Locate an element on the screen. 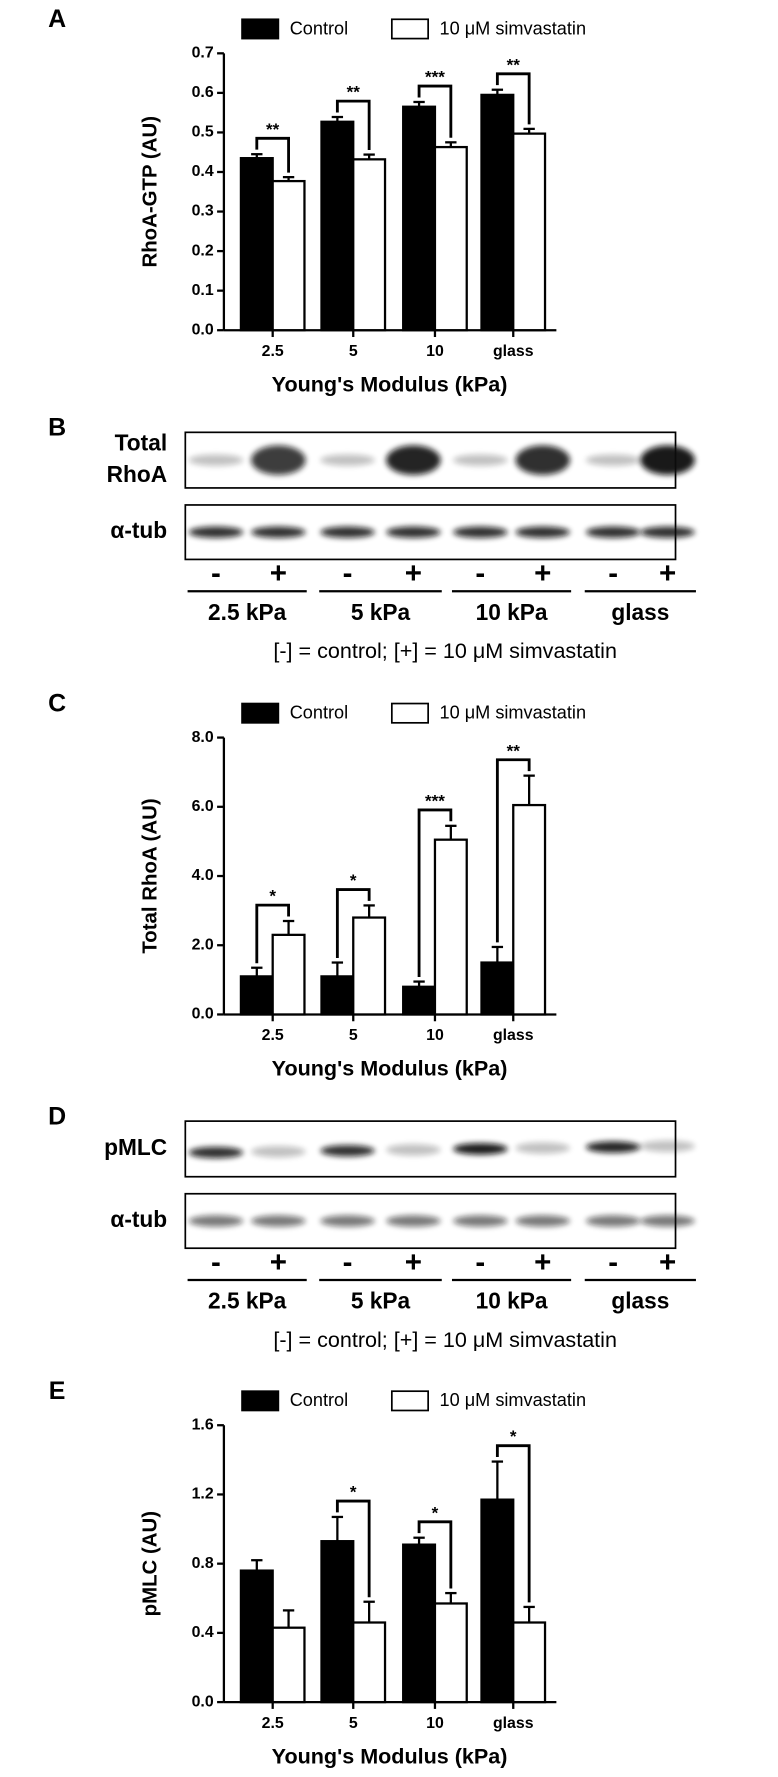  panel-label: C is located at coordinates (57, 703).